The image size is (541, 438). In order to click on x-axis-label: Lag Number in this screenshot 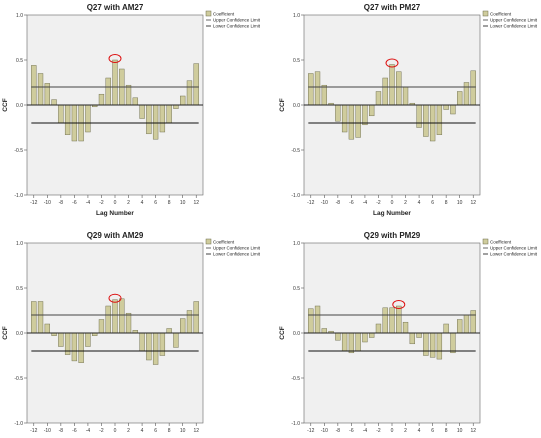, I will do `click(392, 213)`.